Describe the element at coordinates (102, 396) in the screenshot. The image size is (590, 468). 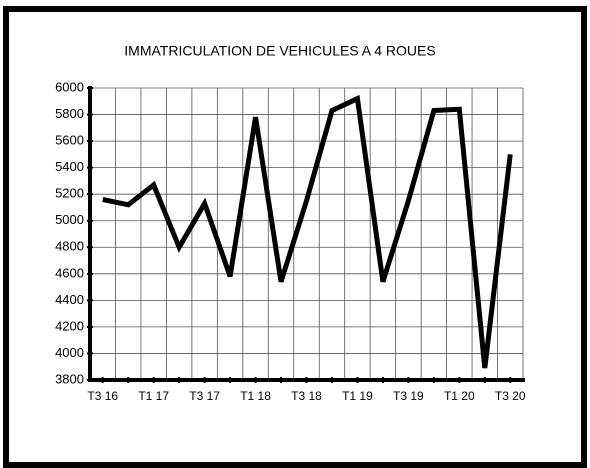
I see `x-tick-label: T3 16` at that location.